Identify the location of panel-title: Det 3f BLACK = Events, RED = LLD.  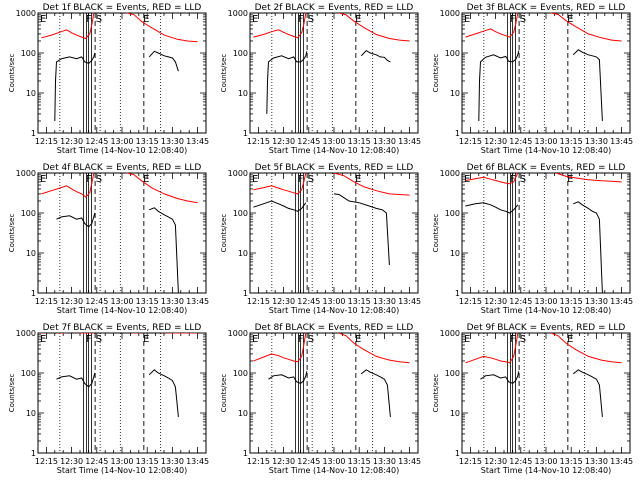
(546, 8).